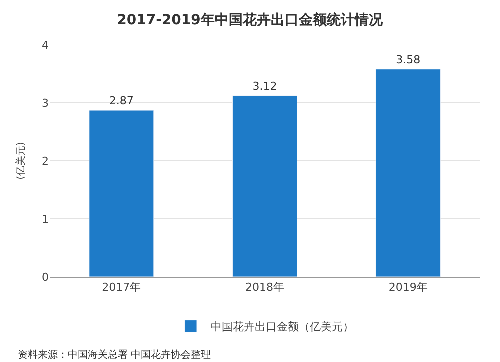 The width and height of the screenshot is (500, 362). I want to click on y-axis-title: (亿美元), so click(21, 161).